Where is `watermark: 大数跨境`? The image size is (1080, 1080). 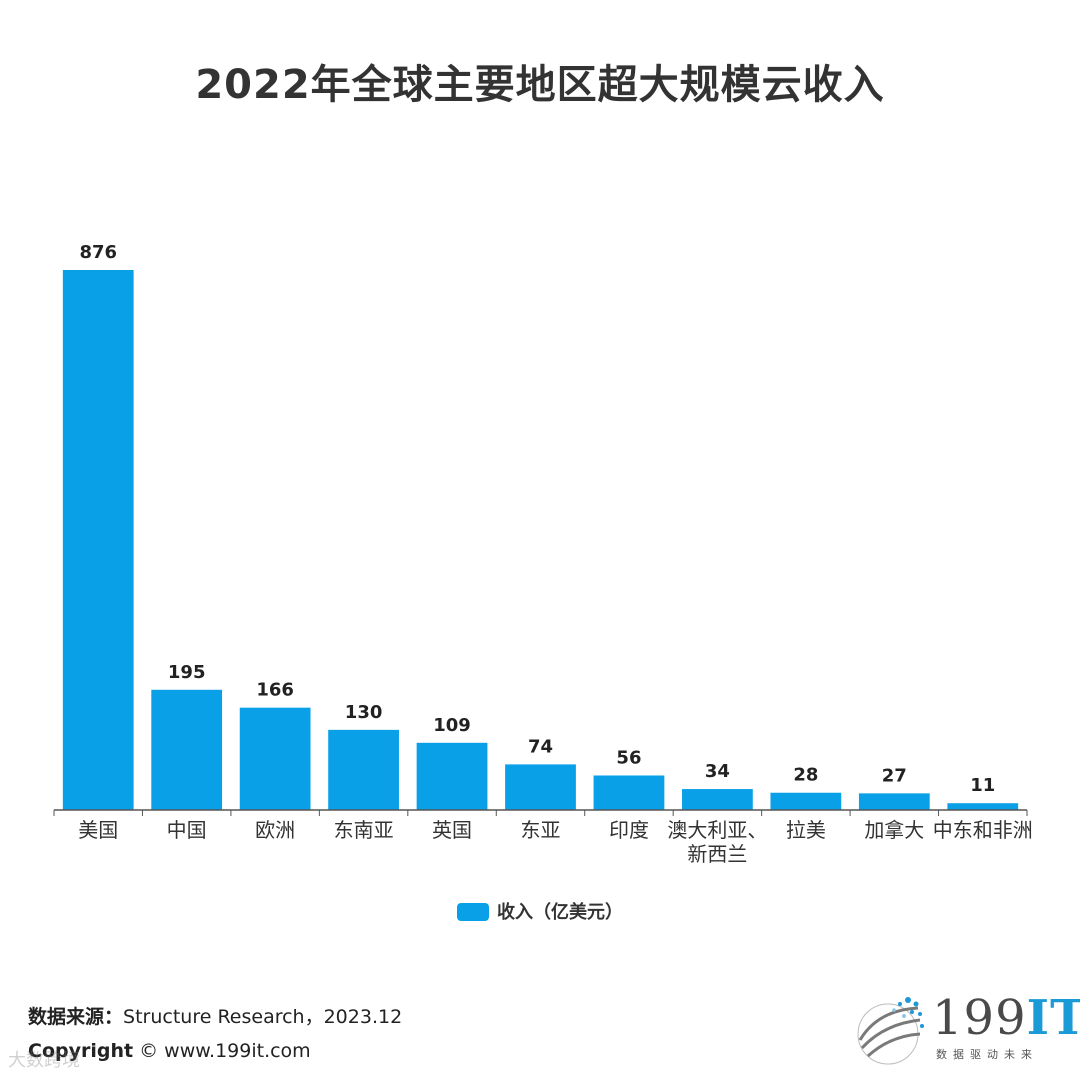
watermark: 大数跨境 is located at coordinates (44, 1060).